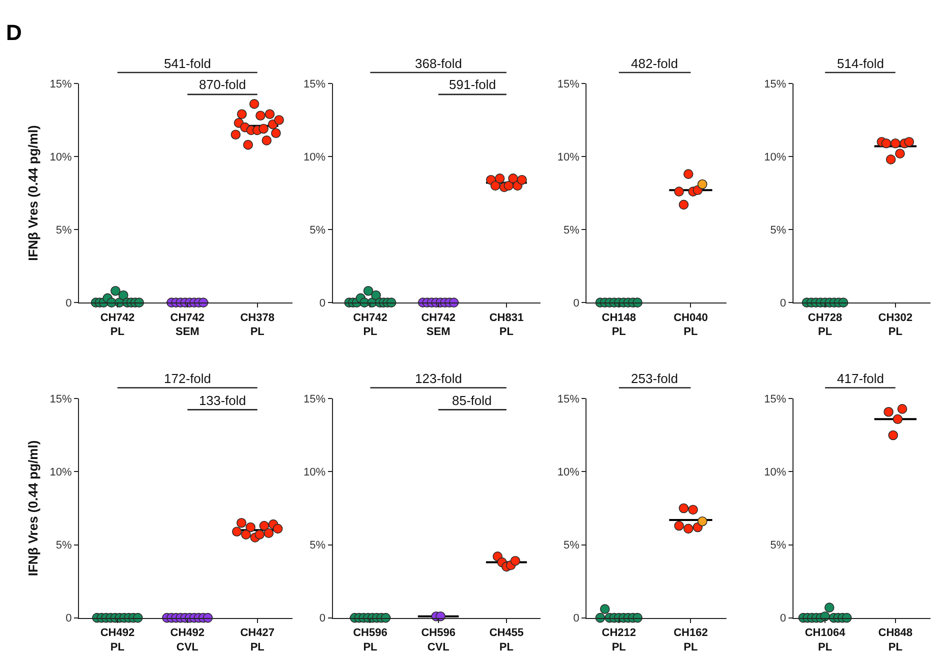  What do you see at coordinates (187, 63) in the screenshot?
I see `text: 541-fold` at bounding box center [187, 63].